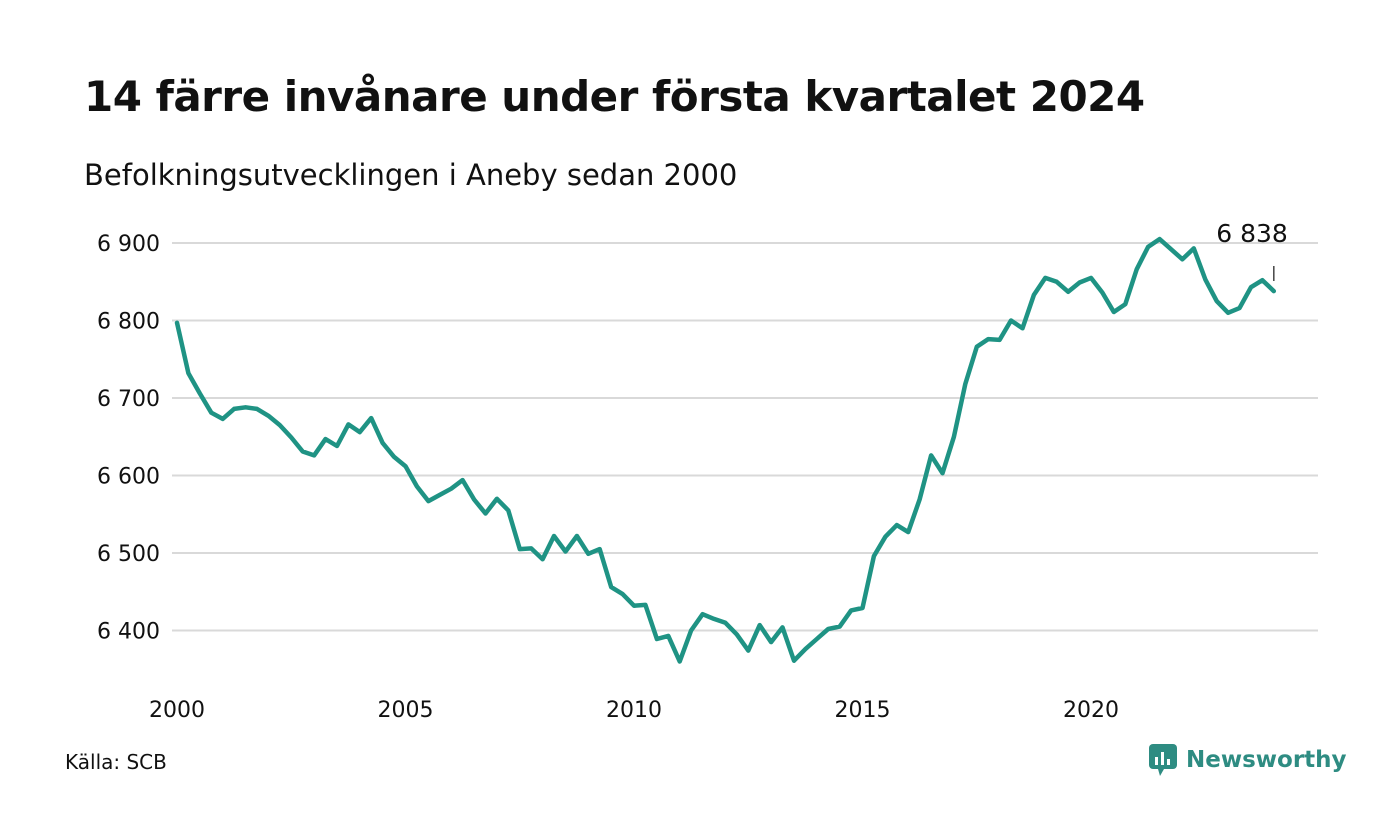 This screenshot has height=840, width=1400. I want to click on y-tick-label: 6 400, so click(128, 632).